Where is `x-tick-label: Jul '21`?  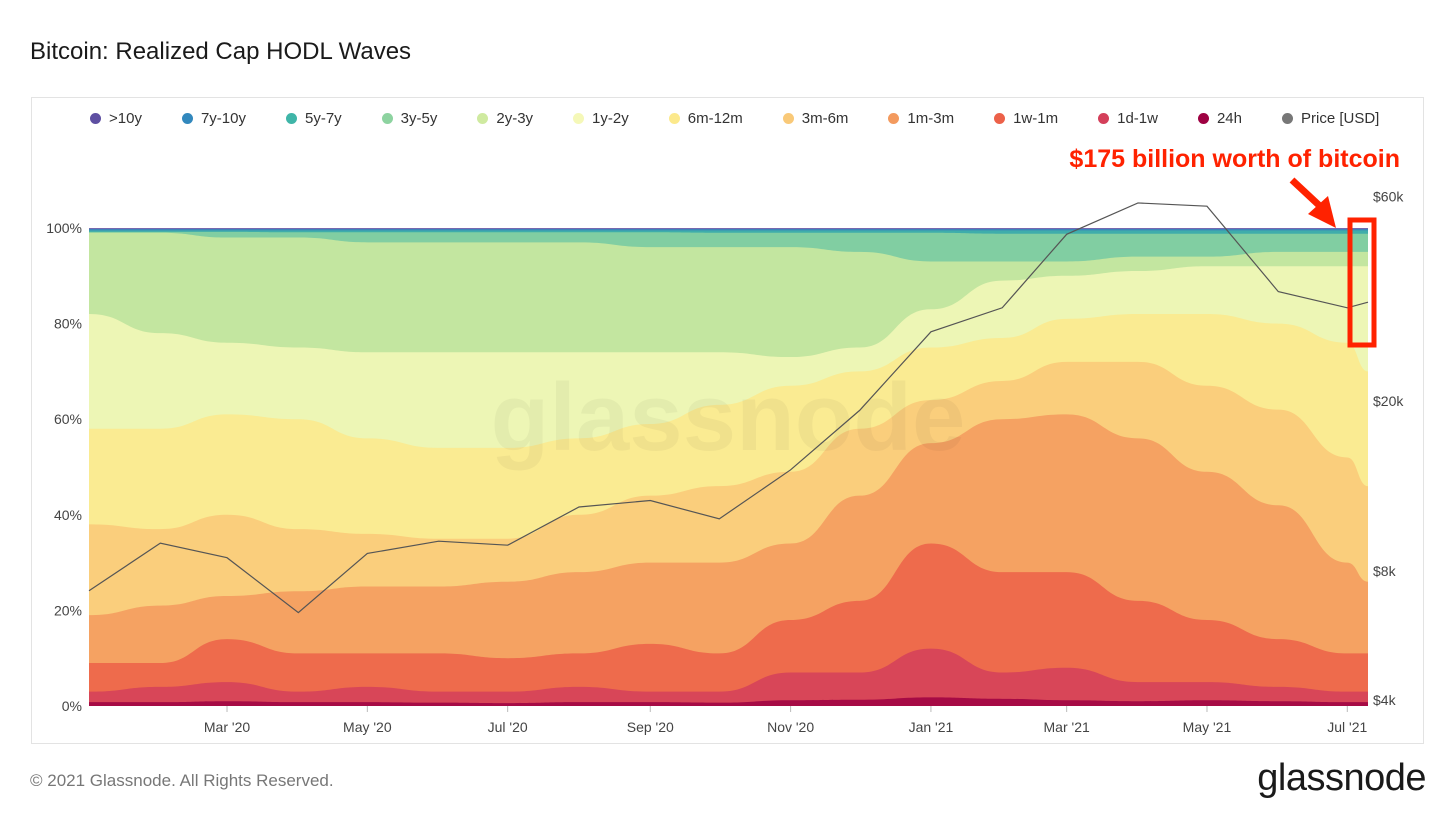 x-tick-label: Jul '21 is located at coordinates (1347, 727).